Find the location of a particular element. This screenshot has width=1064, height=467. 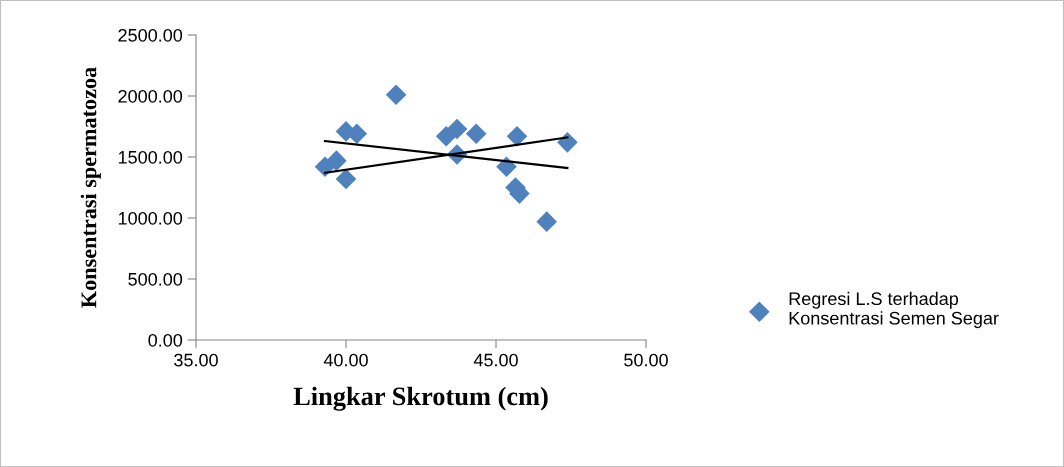

y-tick-label: 2500.00 is located at coordinates (150, 35).